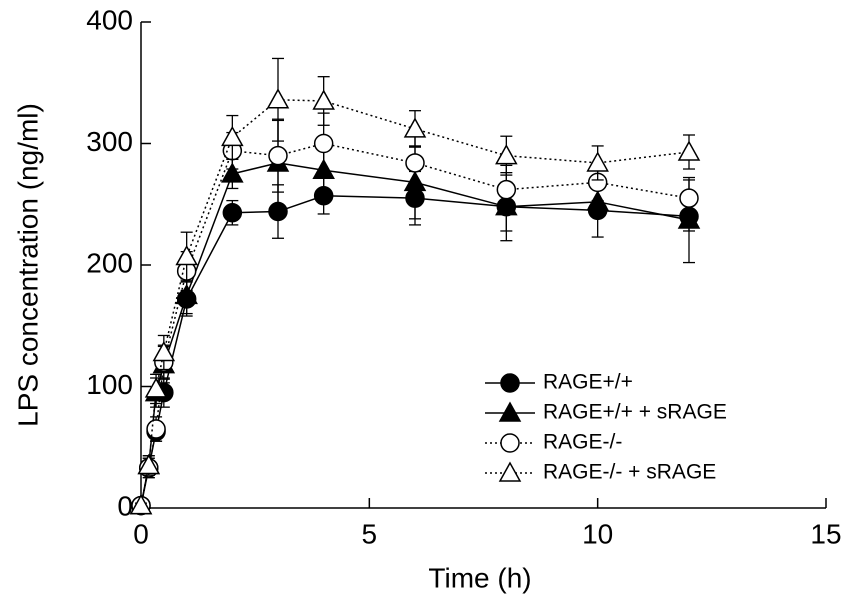 Image resolution: width=852 pixels, height=605 pixels. Describe the element at coordinates (109, 19) in the screenshot. I see `y-tick-label: 400` at that location.